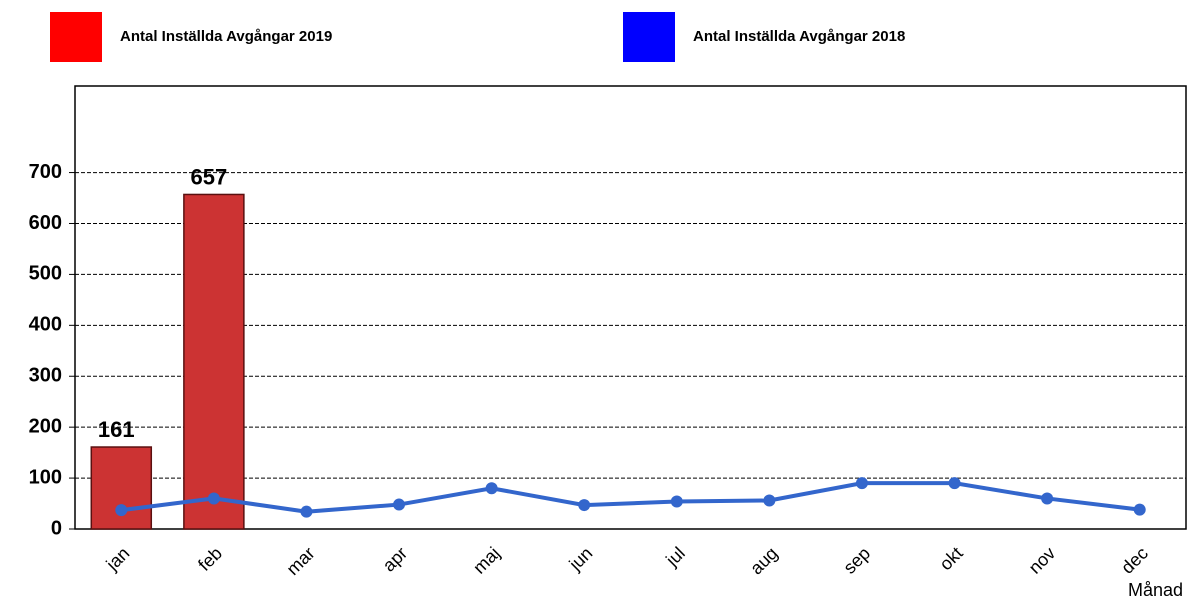 The image size is (1191, 605). I want to click on line, so click(630, 497).